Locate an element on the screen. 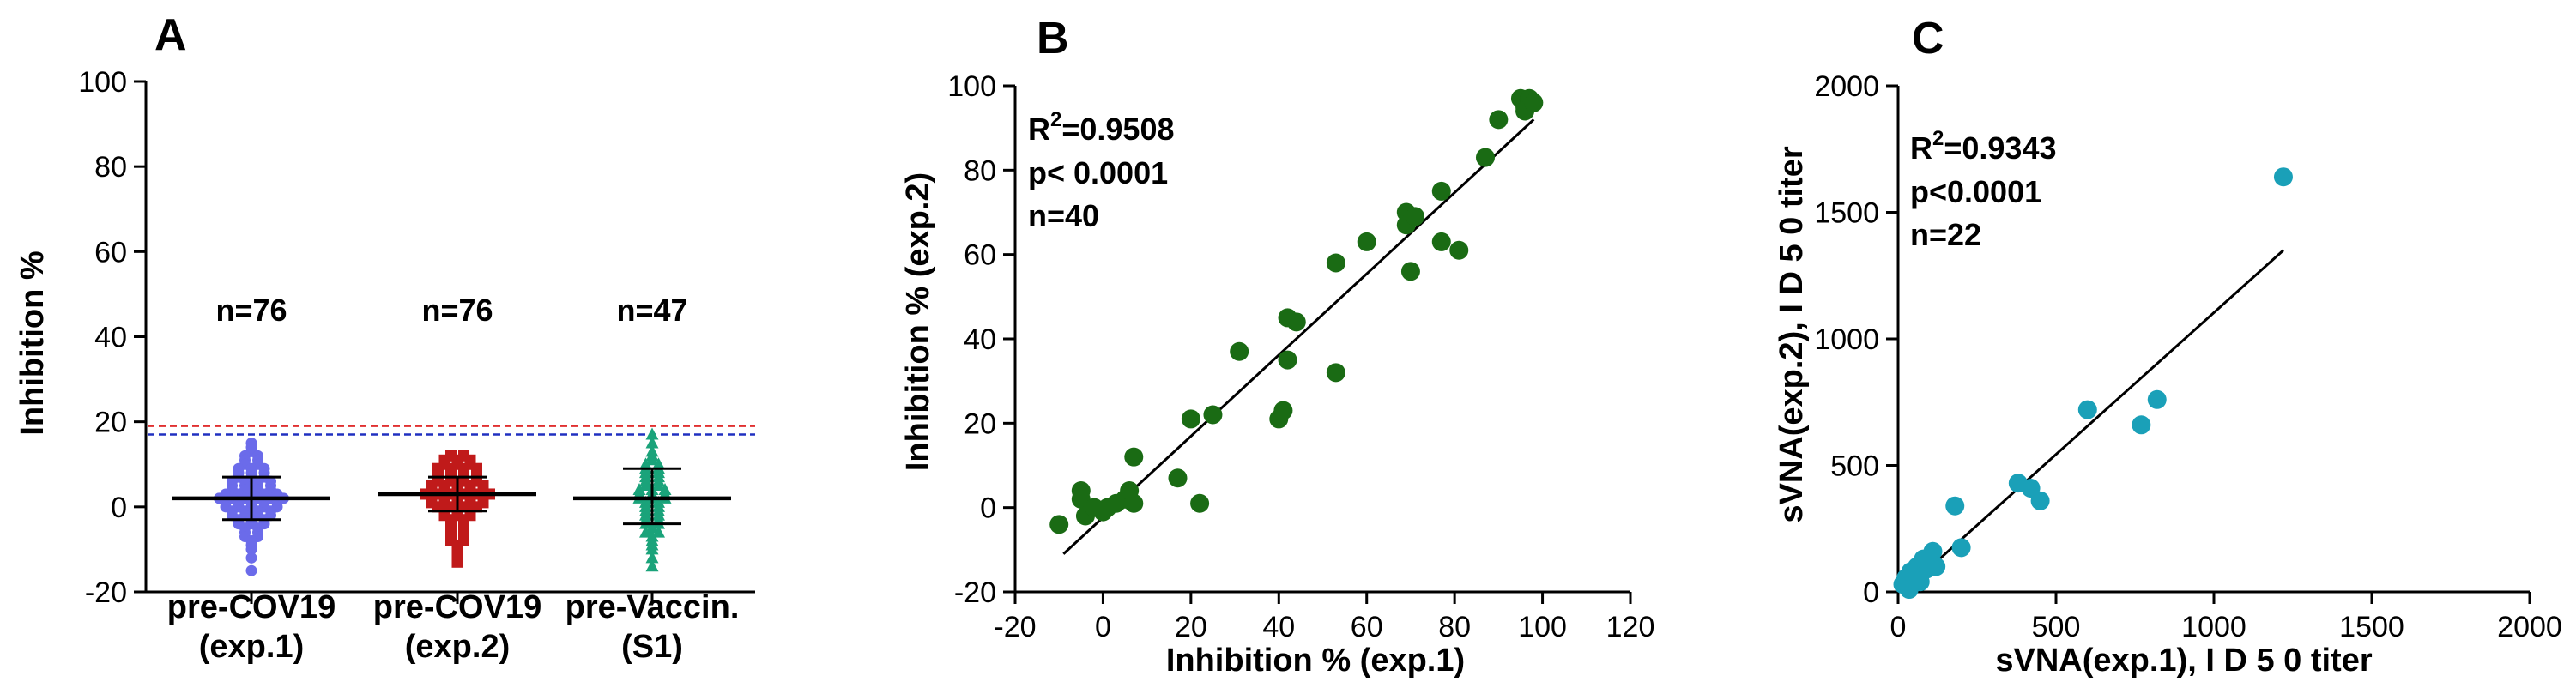 The width and height of the screenshot is (2576, 694). x-tick-label: 120 is located at coordinates (1630, 627).